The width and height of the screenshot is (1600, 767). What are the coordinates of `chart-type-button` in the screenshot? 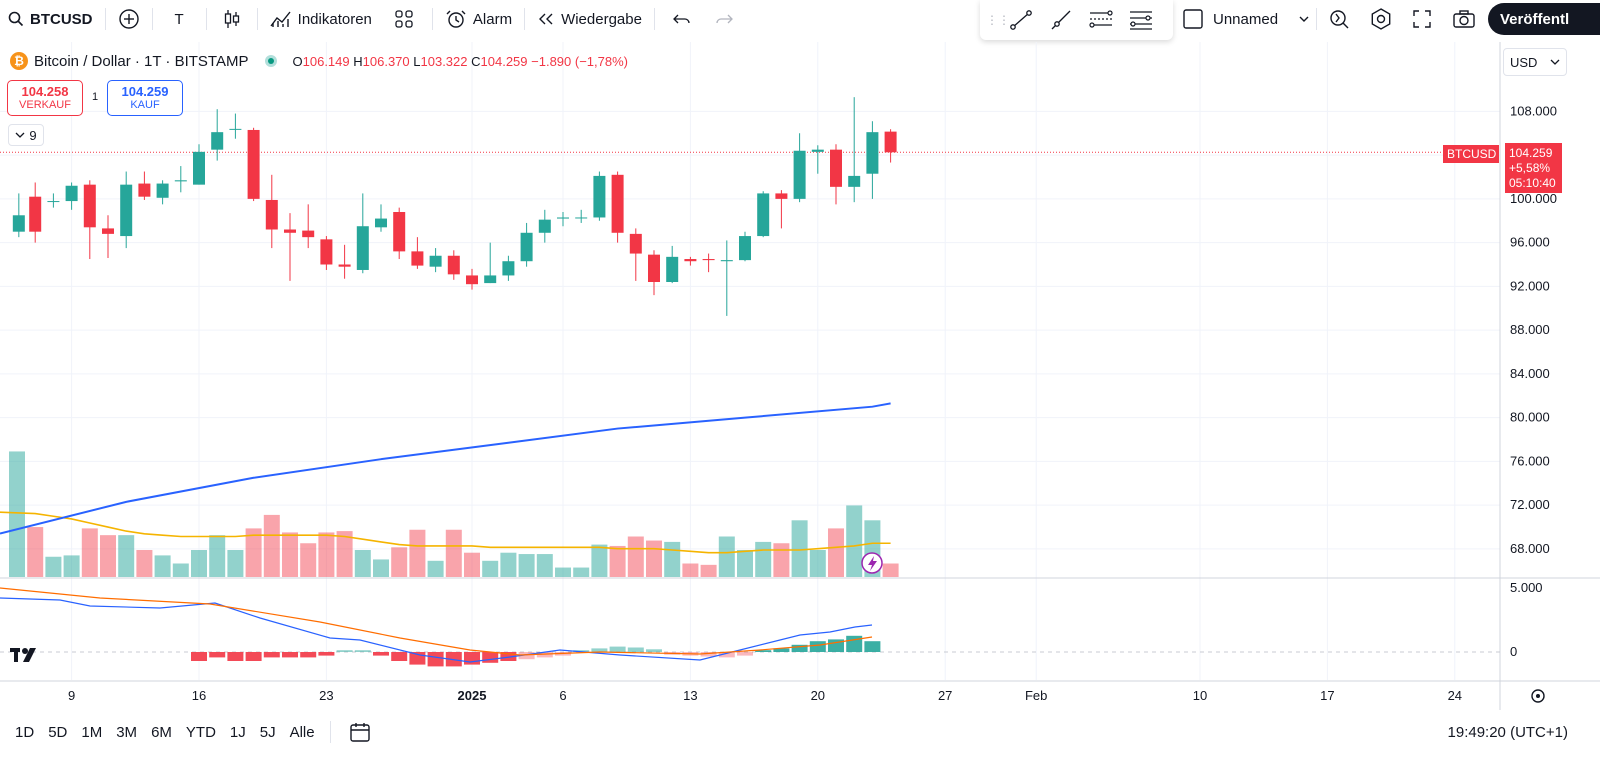 It's located at (232, 19).